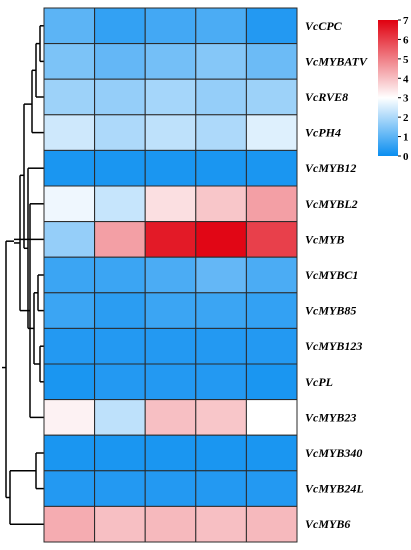 This screenshot has width=411, height=550. What do you see at coordinates (170, 346) in the screenshot?
I see `heatmap-cell-VcMYB123-RF` at bounding box center [170, 346].